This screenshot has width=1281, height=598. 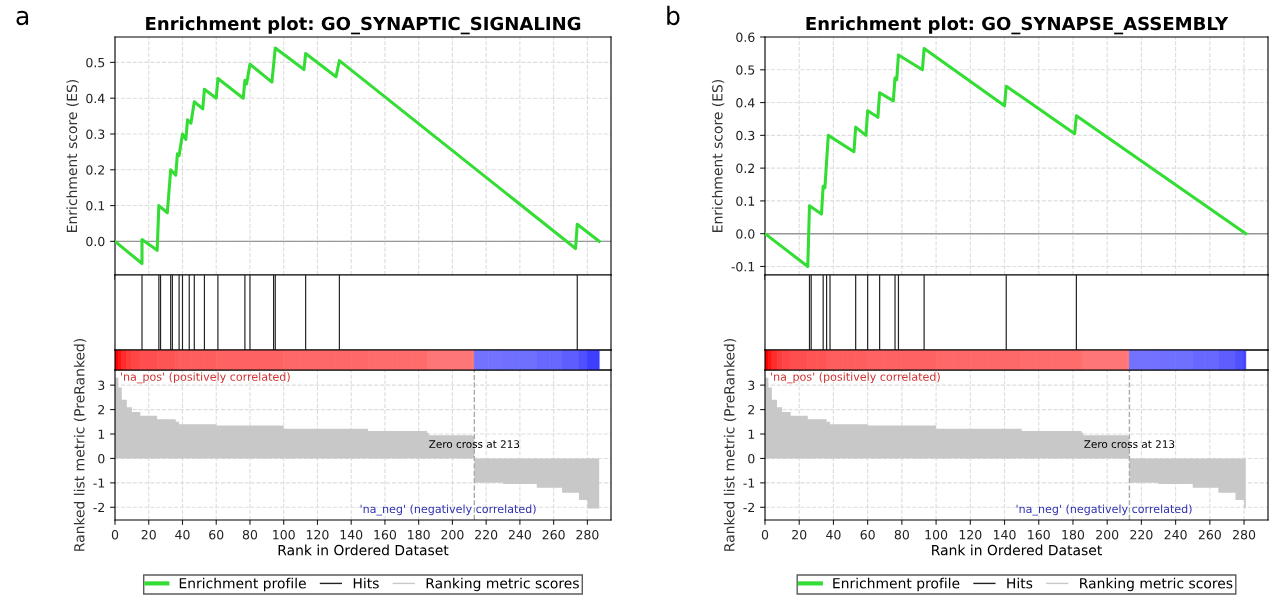 I want to click on chart-title: Enrichment plot: GO_SYNAPSE_ASSEMBLY, so click(x=1017, y=25).